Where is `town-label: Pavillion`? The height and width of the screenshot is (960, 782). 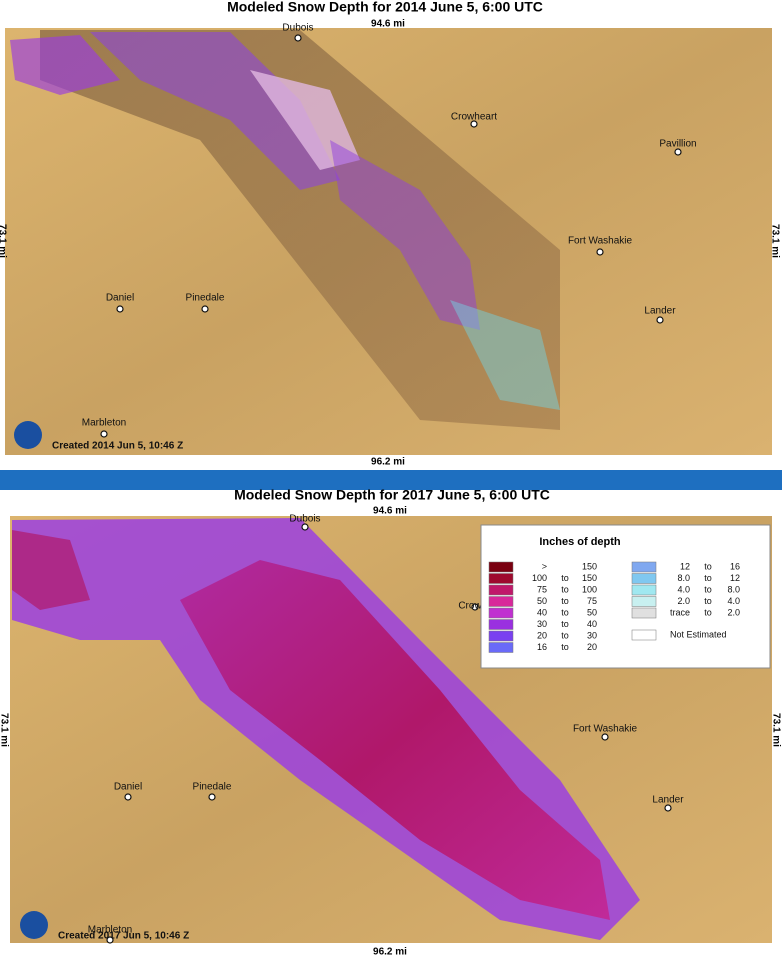 town-label: Pavillion is located at coordinates (677, 144).